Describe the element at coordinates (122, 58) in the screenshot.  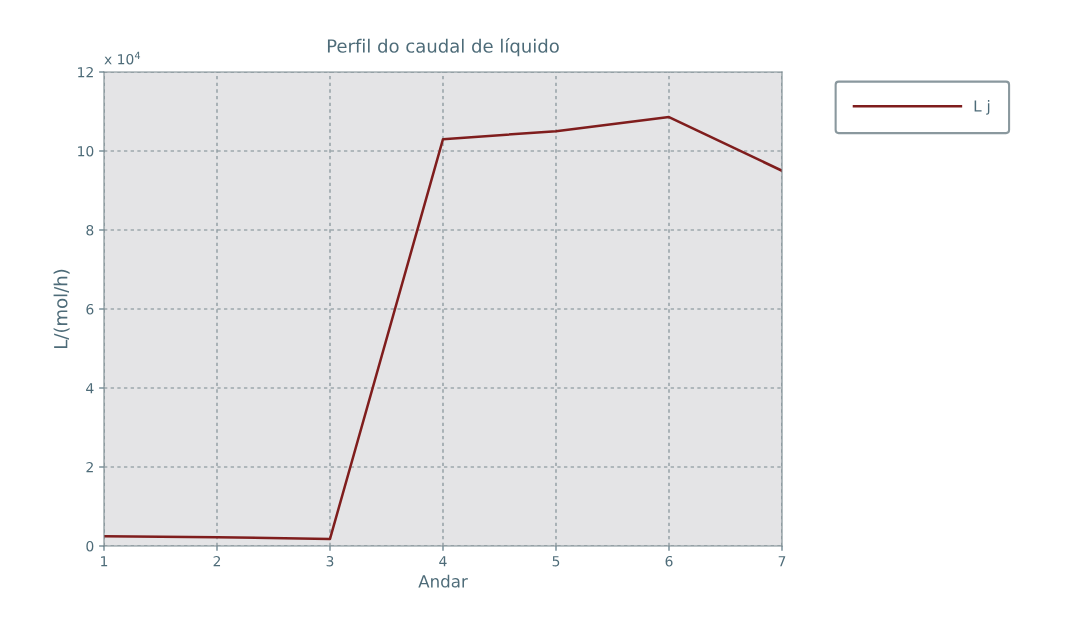
I see `text: x 10$^{4}$` at that location.